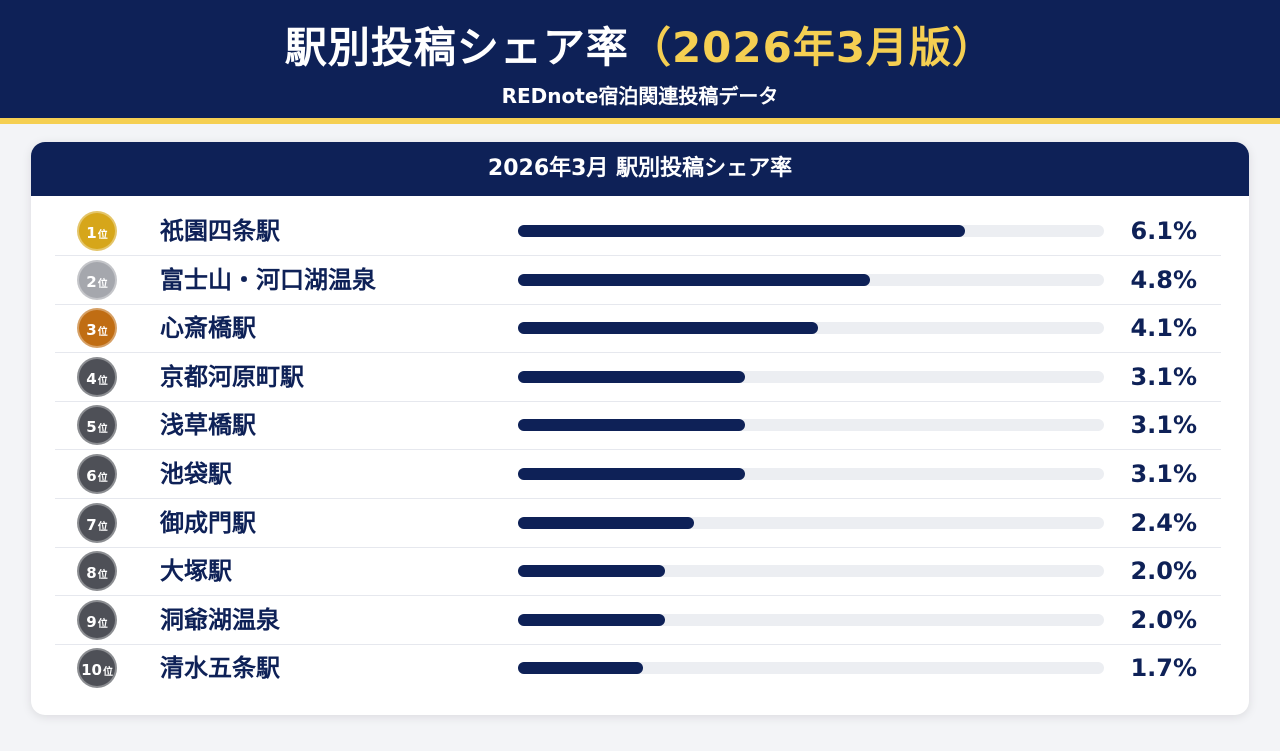  I want to click on ranking-row: 10位 清水五条駅 1.7%, so click(638, 668).